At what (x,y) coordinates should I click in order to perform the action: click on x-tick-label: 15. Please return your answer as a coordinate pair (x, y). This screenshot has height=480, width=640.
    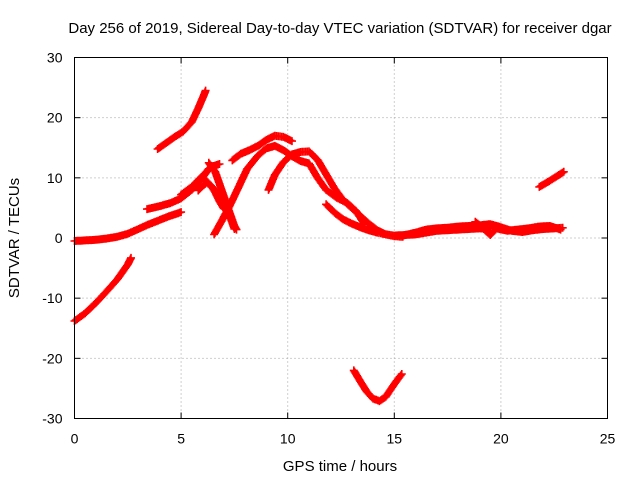
    Looking at the image, I should click on (395, 439).